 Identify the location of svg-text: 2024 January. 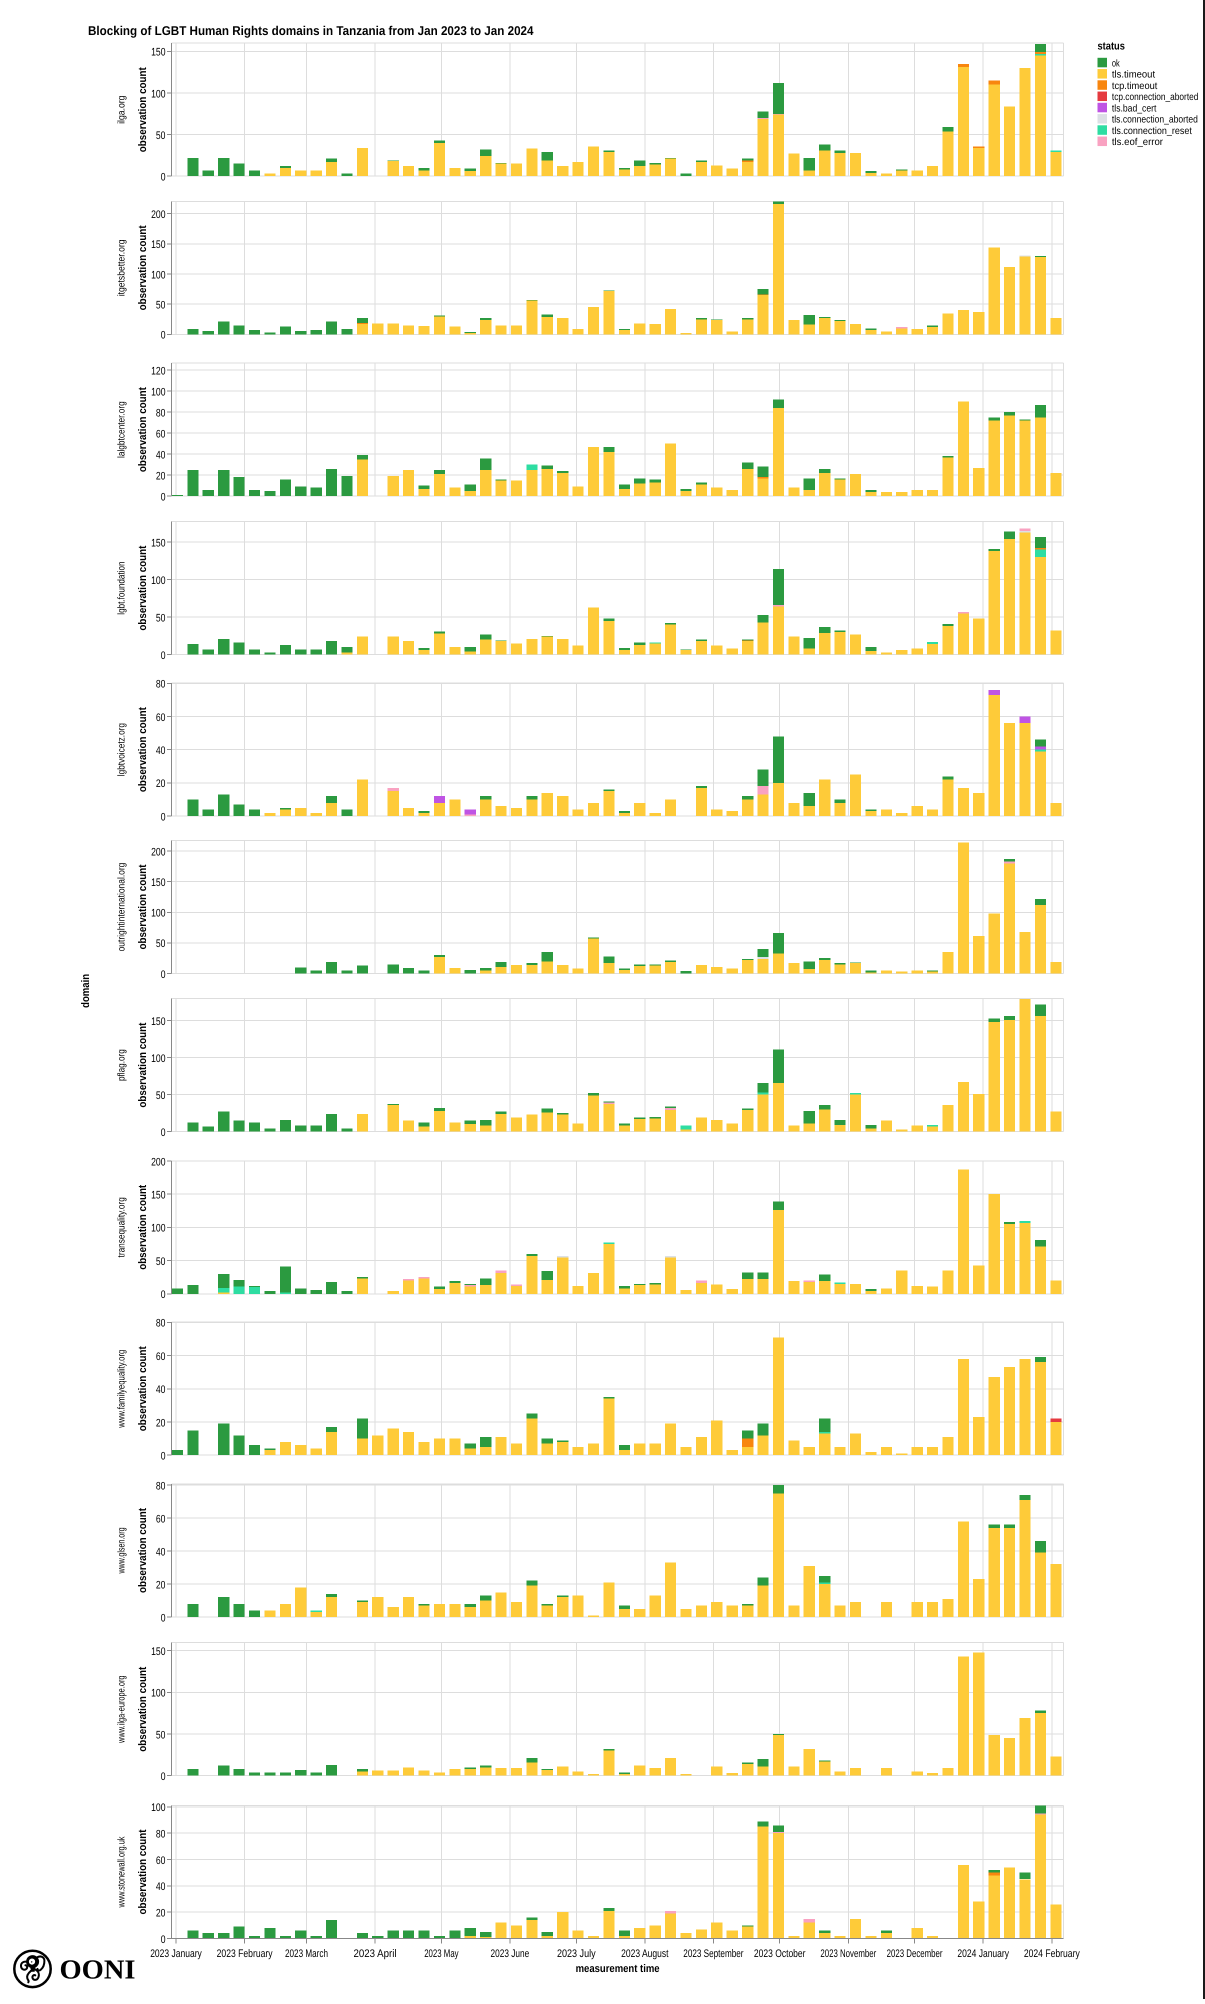
(983, 1954).